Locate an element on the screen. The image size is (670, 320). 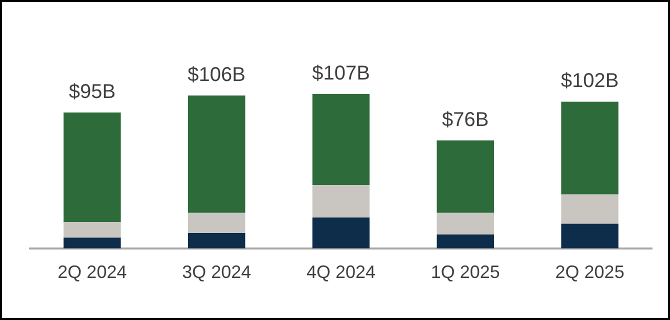
annotation: $102B is located at coordinates (589, 81).